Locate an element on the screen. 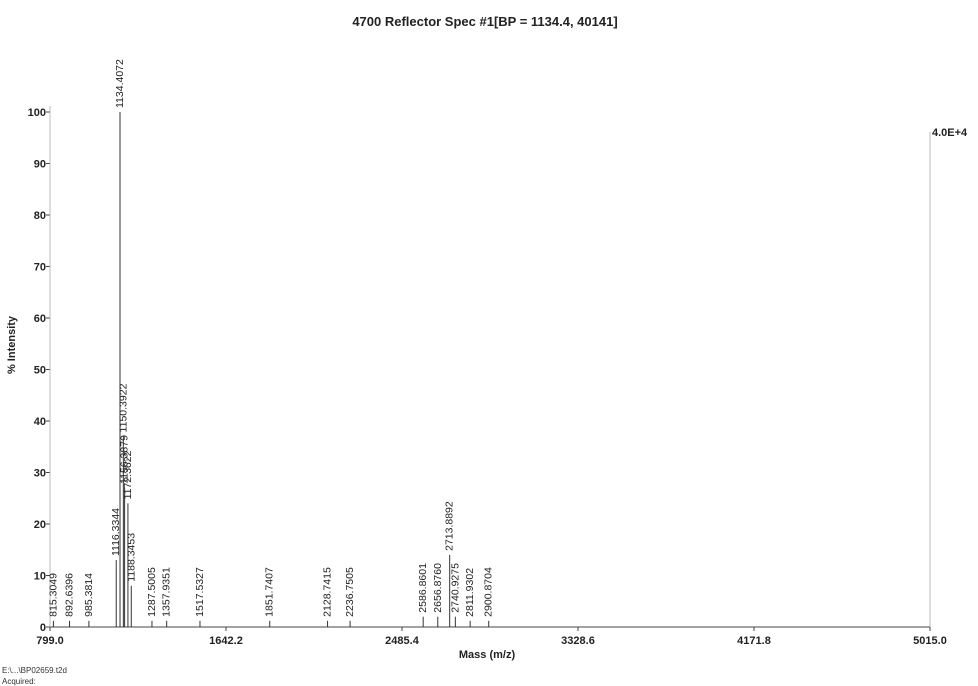 Image resolution: width=978 pixels, height=686 pixels. peak-label: 2740.9275 is located at coordinates (455, 588).